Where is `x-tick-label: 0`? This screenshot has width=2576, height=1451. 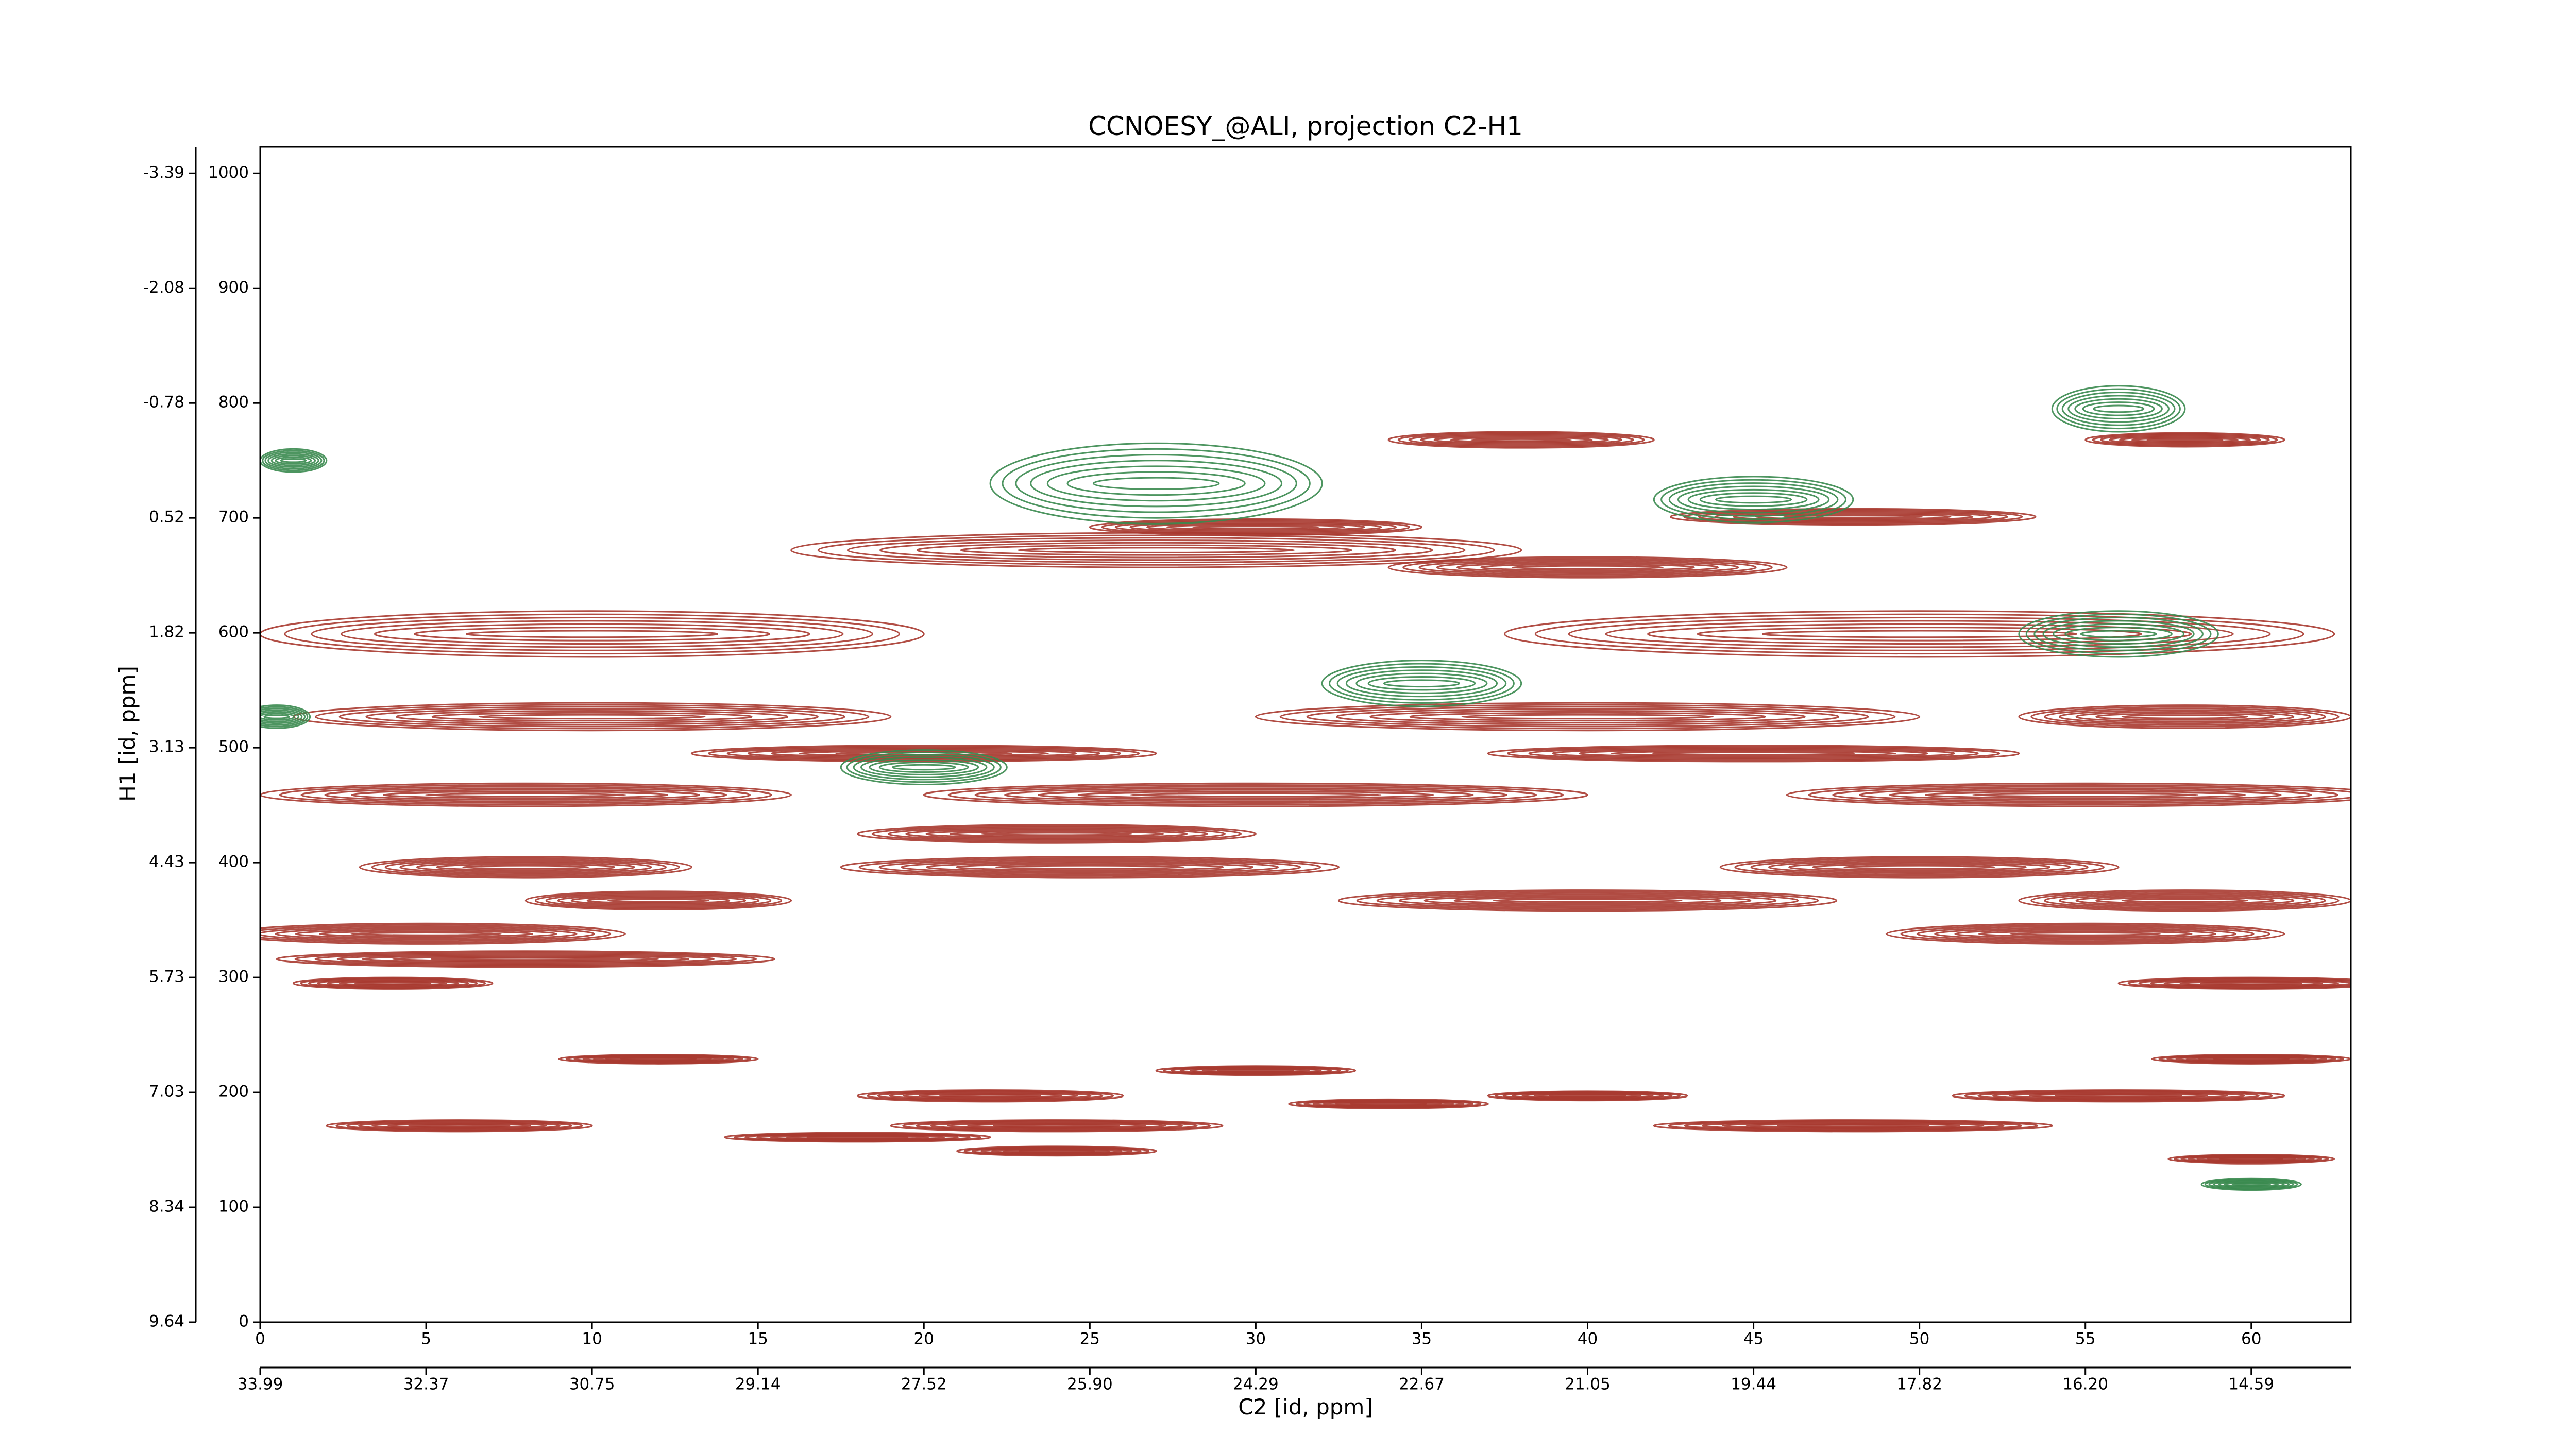
x-tick-label: 0 is located at coordinates (260, 1339).